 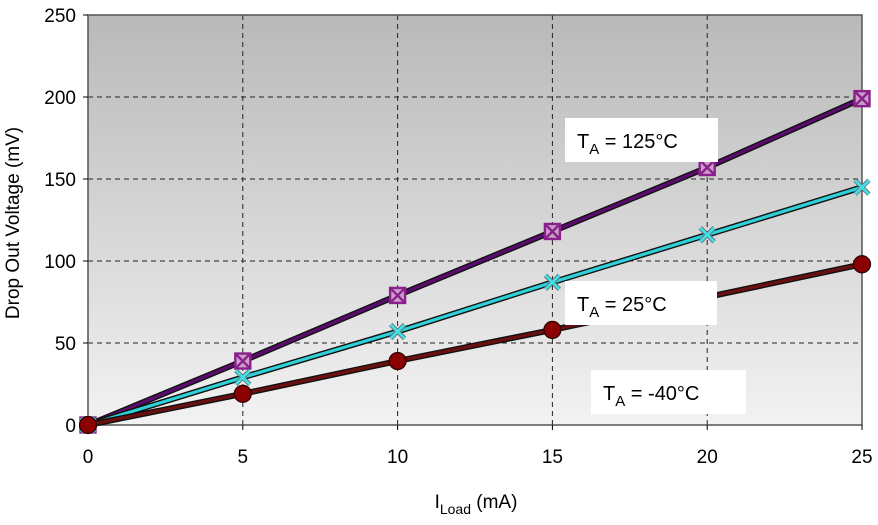 What do you see at coordinates (552, 457) in the screenshot?
I see `x-tick-label: 15` at bounding box center [552, 457].